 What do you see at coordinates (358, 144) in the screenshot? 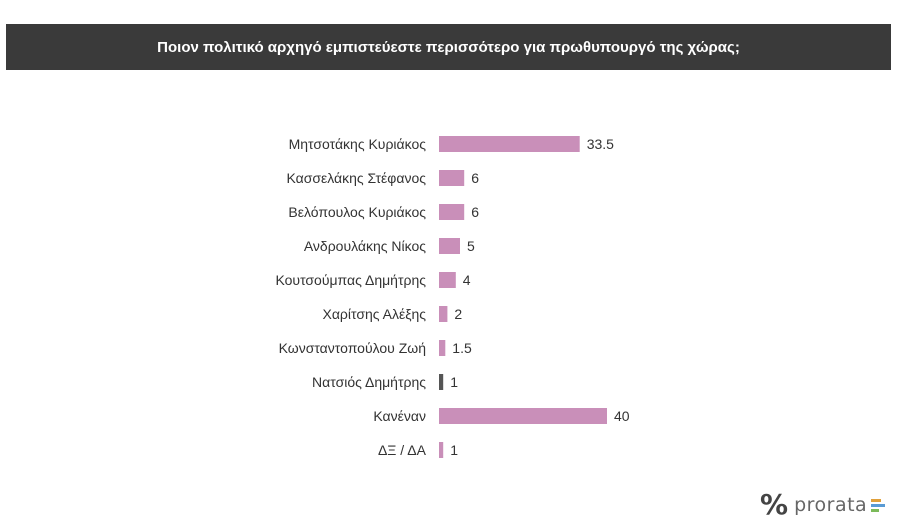
I see `category-label: Μητσοτάκης Κυριάκος` at bounding box center [358, 144].